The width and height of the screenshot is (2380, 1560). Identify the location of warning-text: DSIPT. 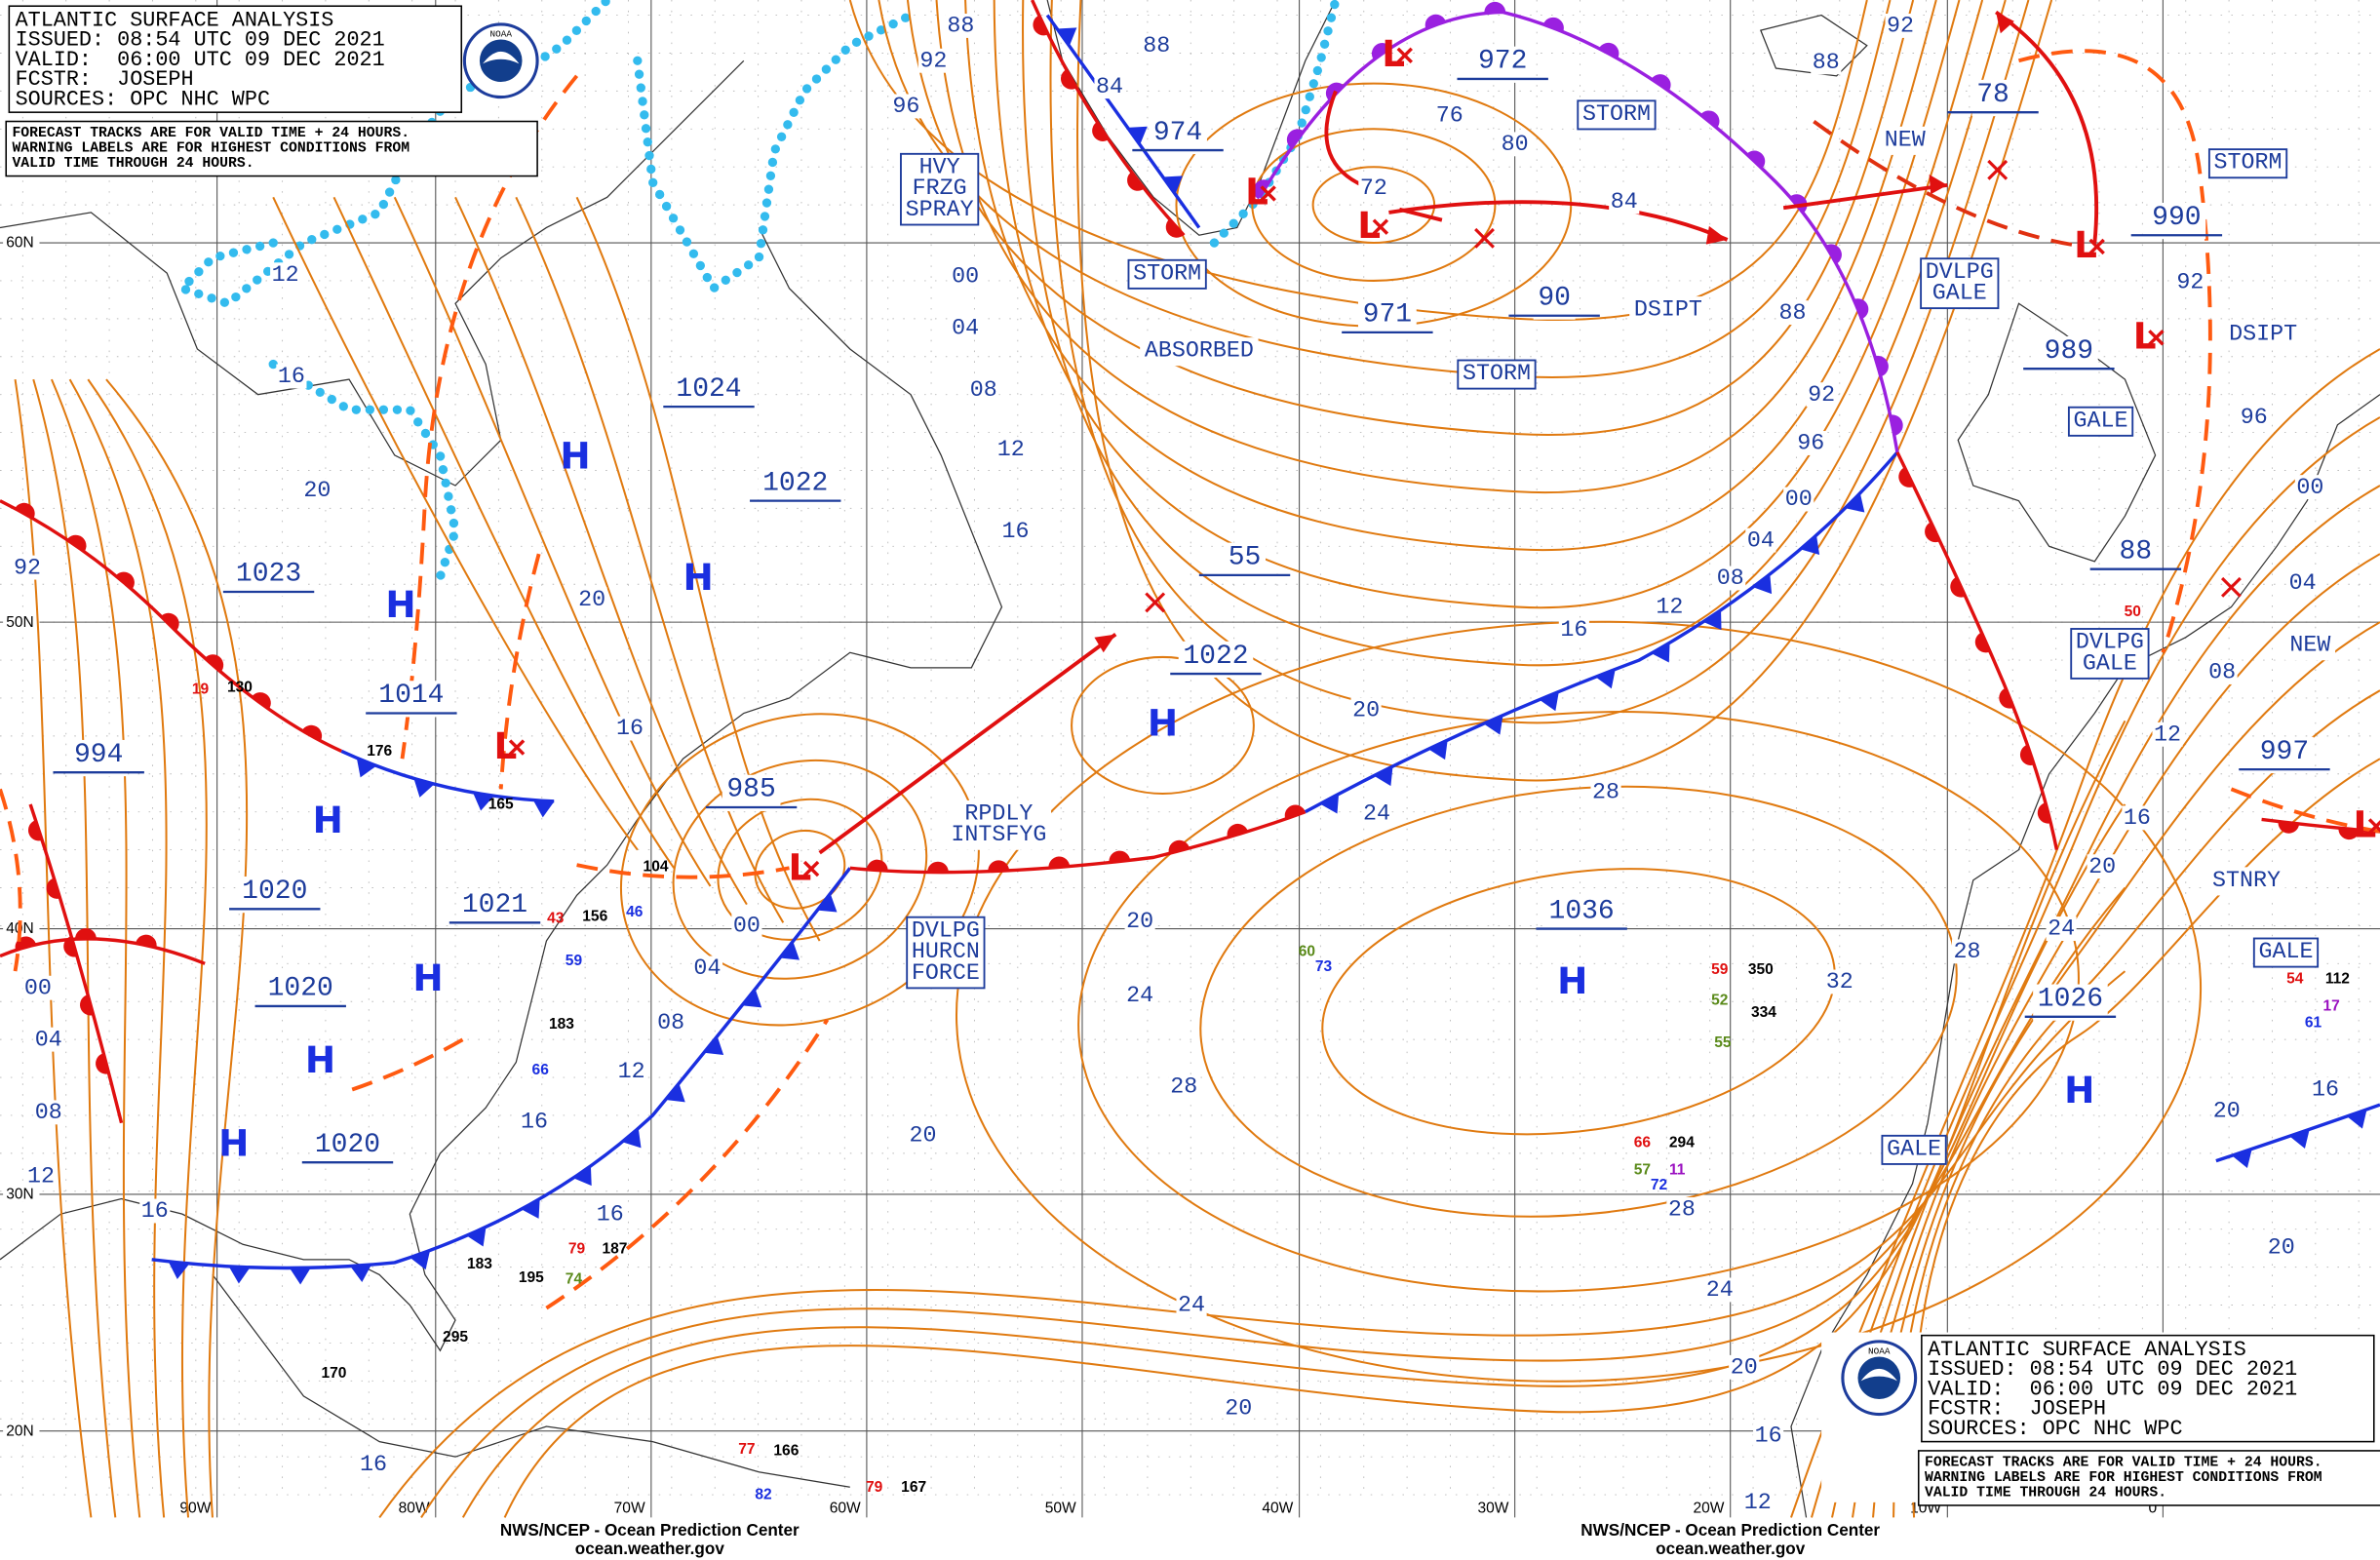
(1668, 311).